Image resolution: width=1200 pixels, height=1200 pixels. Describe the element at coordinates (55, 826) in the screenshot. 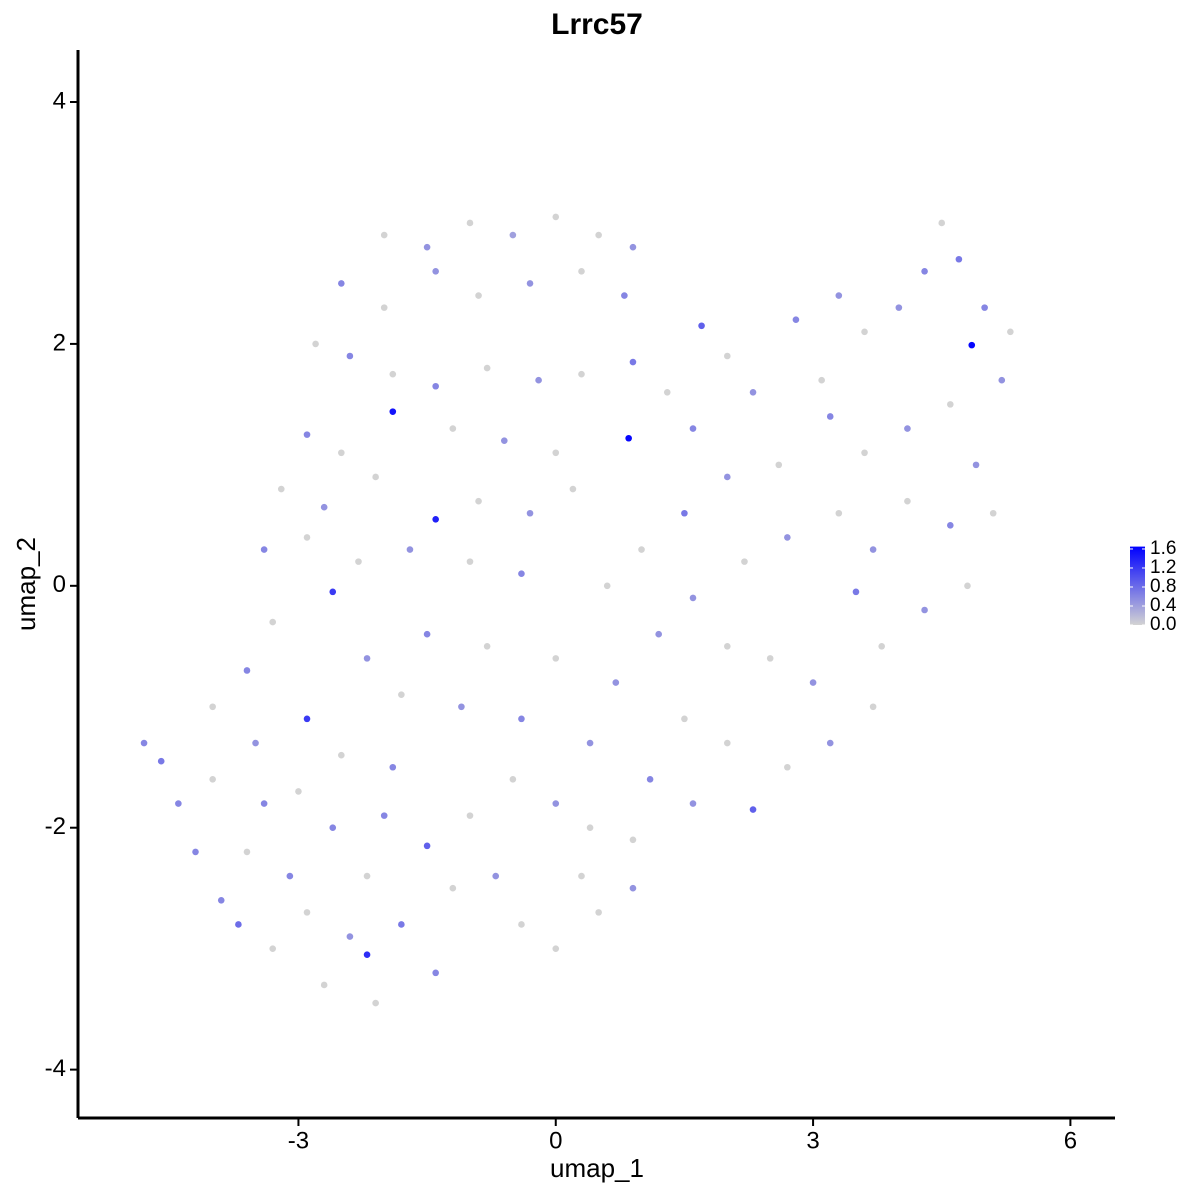

I see `y-tick-label: -2` at that location.